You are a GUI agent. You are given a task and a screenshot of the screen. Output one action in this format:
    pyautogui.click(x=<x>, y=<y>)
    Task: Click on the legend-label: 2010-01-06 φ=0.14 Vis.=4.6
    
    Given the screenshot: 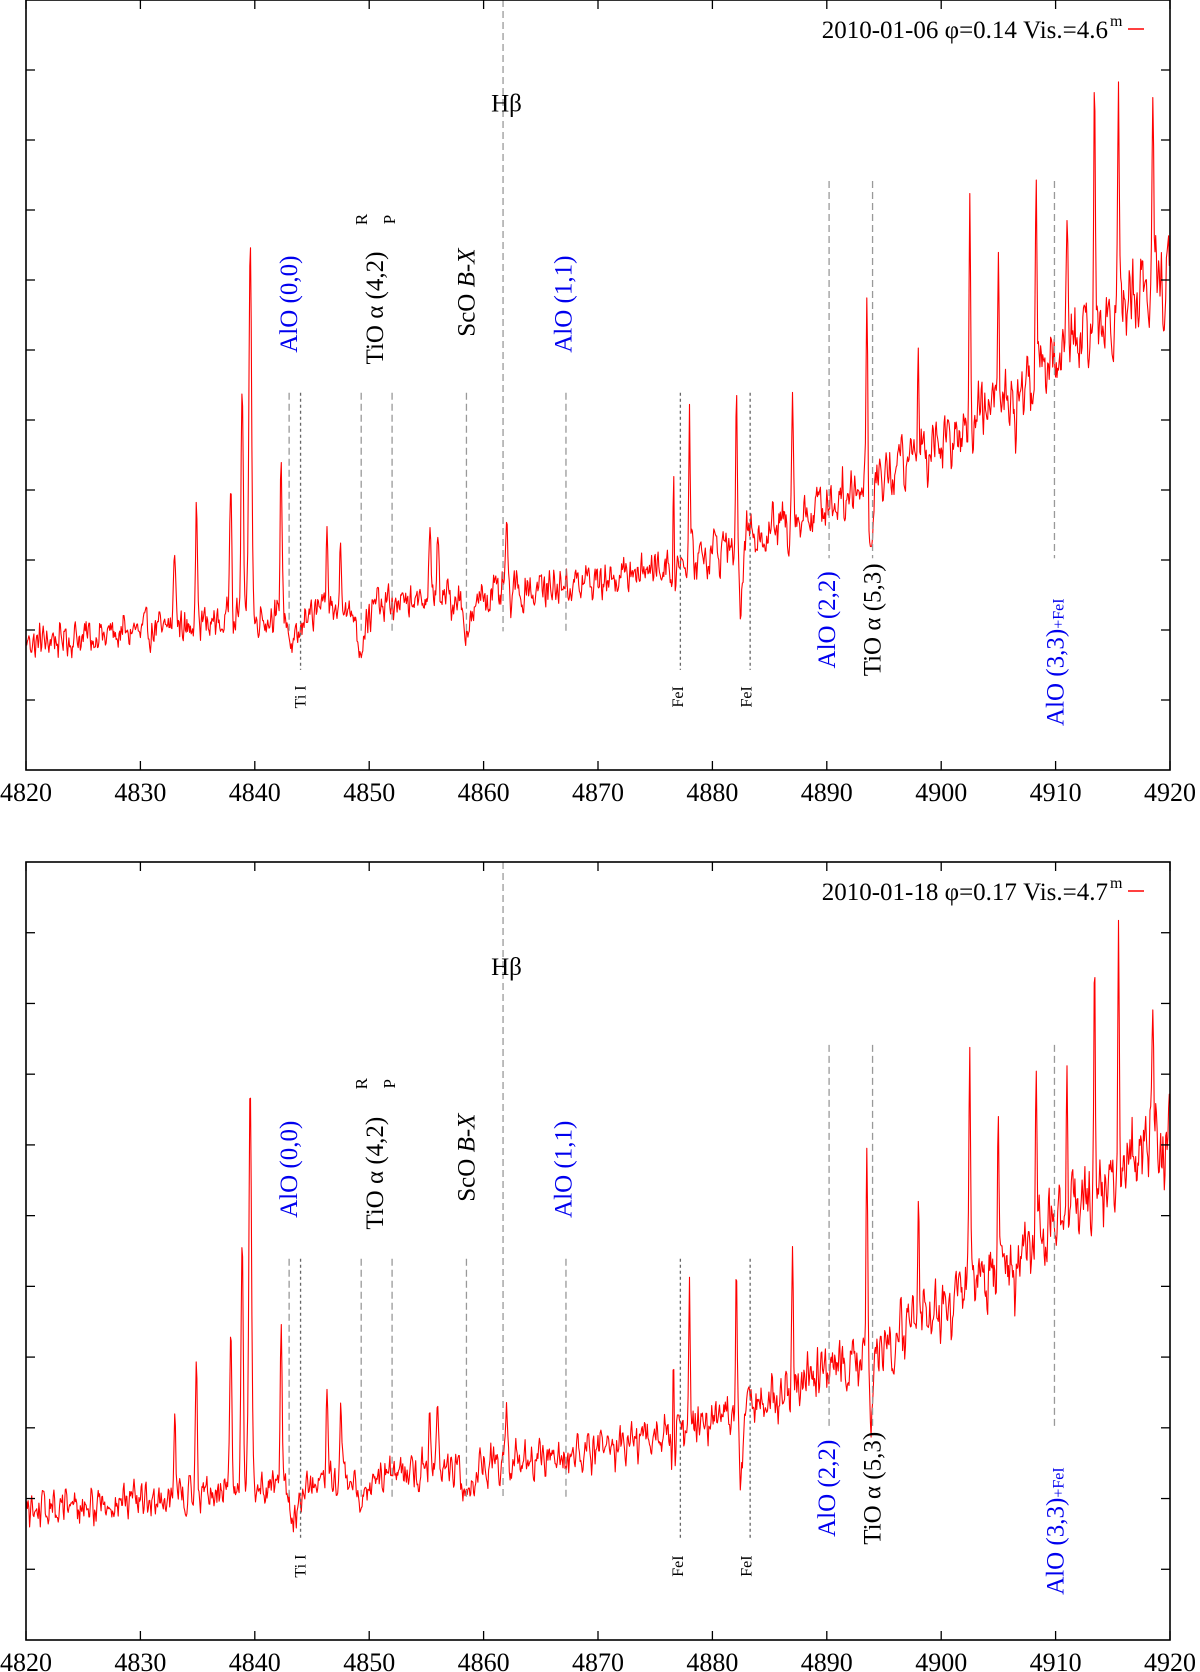 What is the action you would take?
    pyautogui.click(x=965, y=30)
    